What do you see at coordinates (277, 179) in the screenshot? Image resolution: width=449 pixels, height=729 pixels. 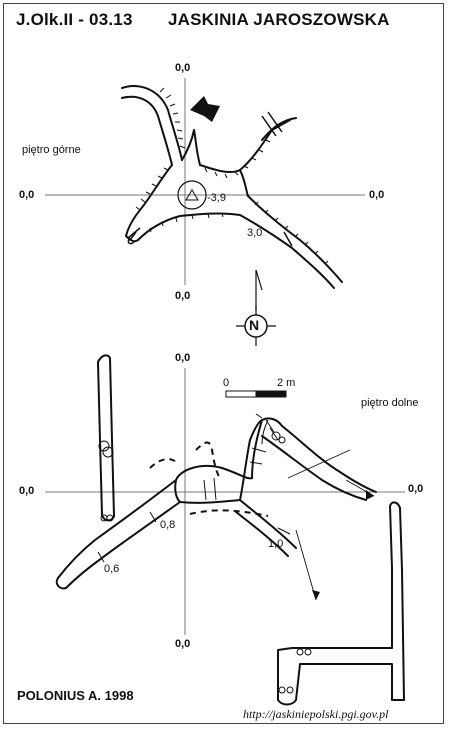 I see `upper-entrance-lines` at bounding box center [277, 179].